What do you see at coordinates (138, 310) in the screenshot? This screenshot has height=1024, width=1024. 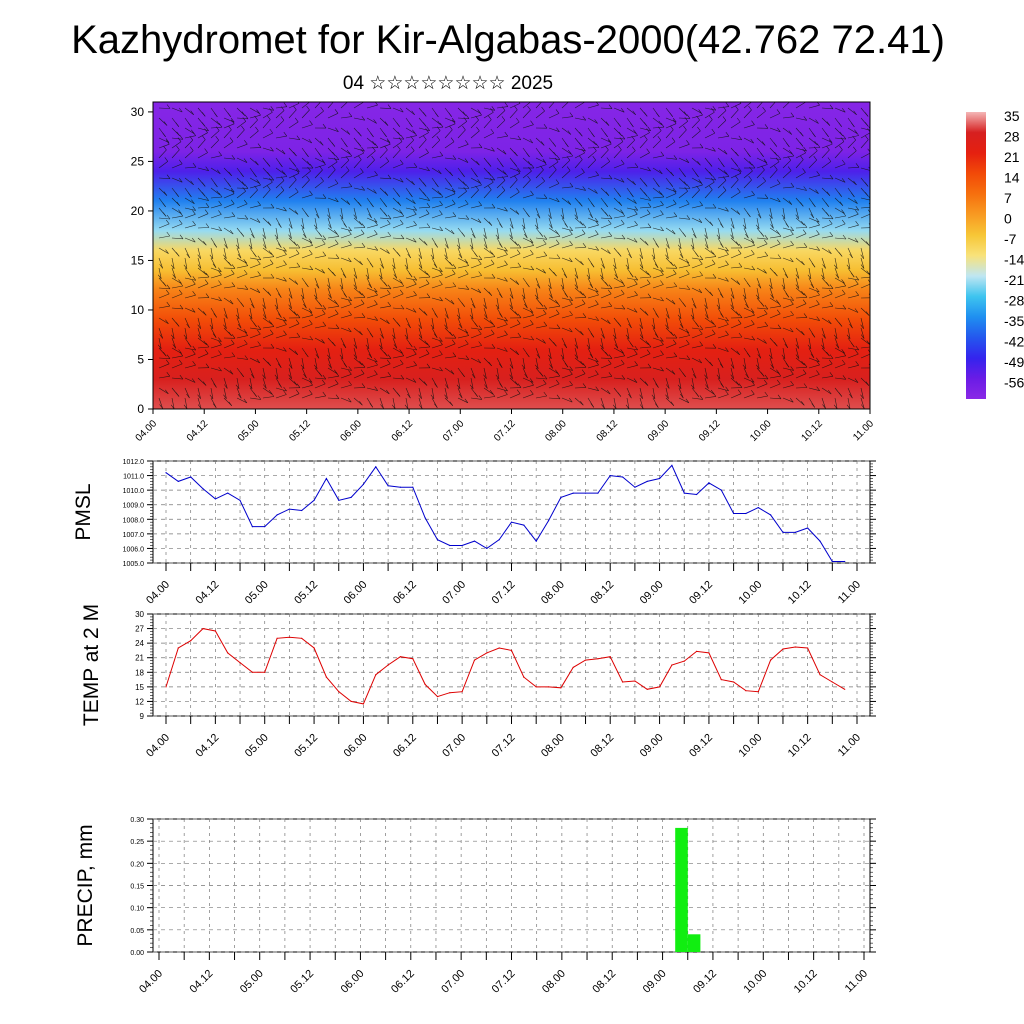 I see `field-y-tick-label: 10` at bounding box center [138, 310].